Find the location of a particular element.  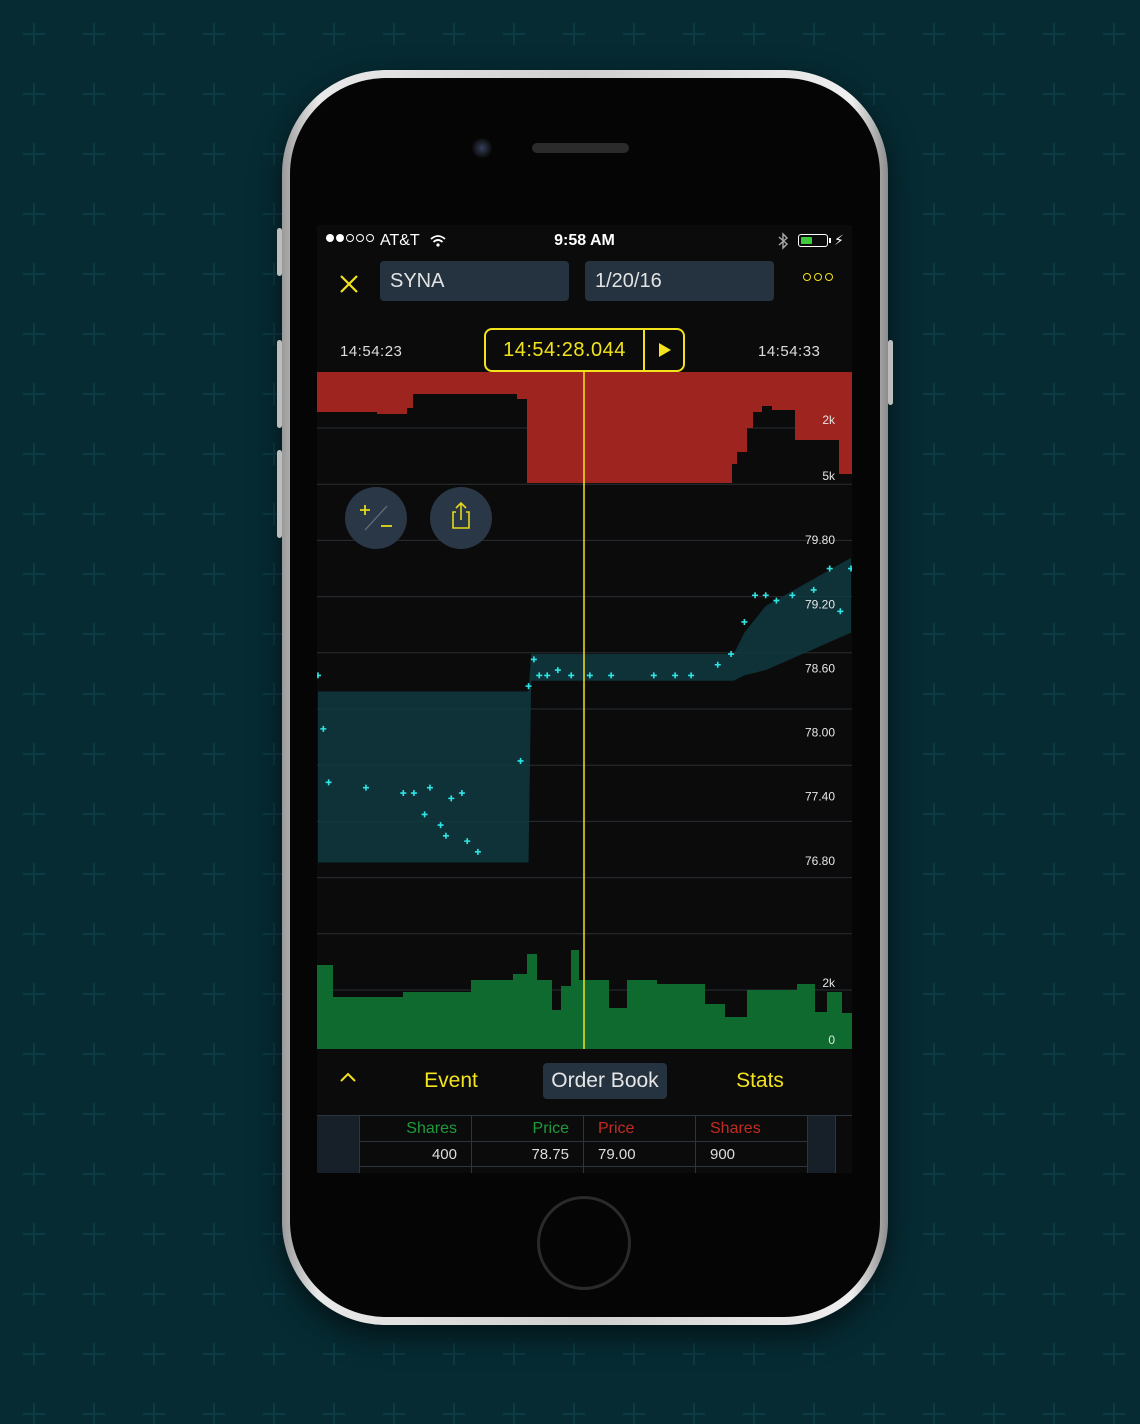

price-tick-label: 79.80 is located at coordinates (820, 540).